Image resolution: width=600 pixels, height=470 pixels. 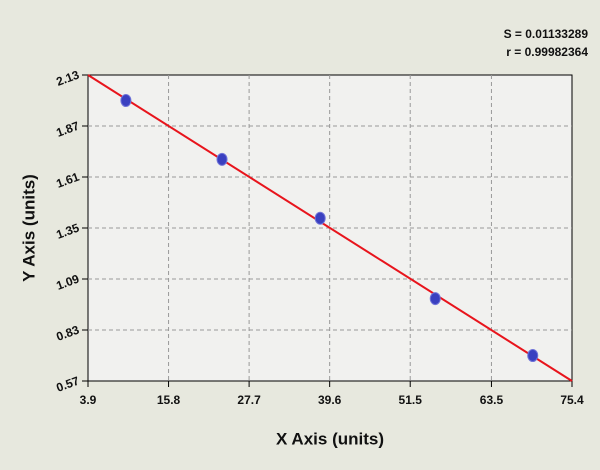 What do you see at coordinates (249, 400) in the screenshot?
I see `x-tick-label: 27.7` at bounding box center [249, 400].